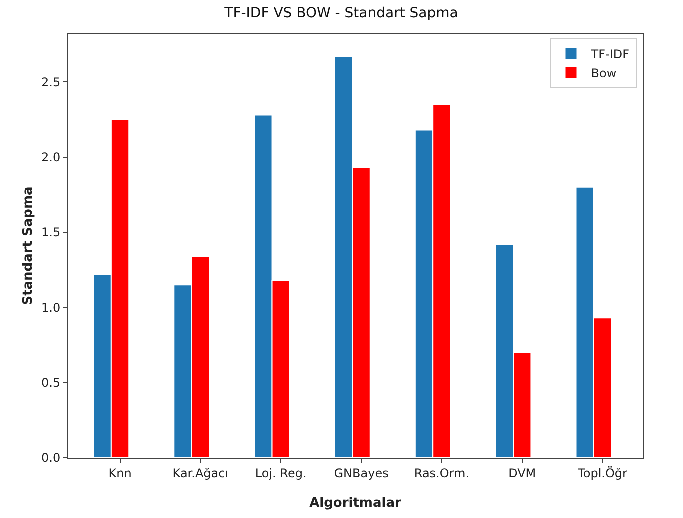  What do you see at coordinates (51, 233) in the screenshot?
I see `y-tick-label: 1.5` at bounding box center [51, 233].